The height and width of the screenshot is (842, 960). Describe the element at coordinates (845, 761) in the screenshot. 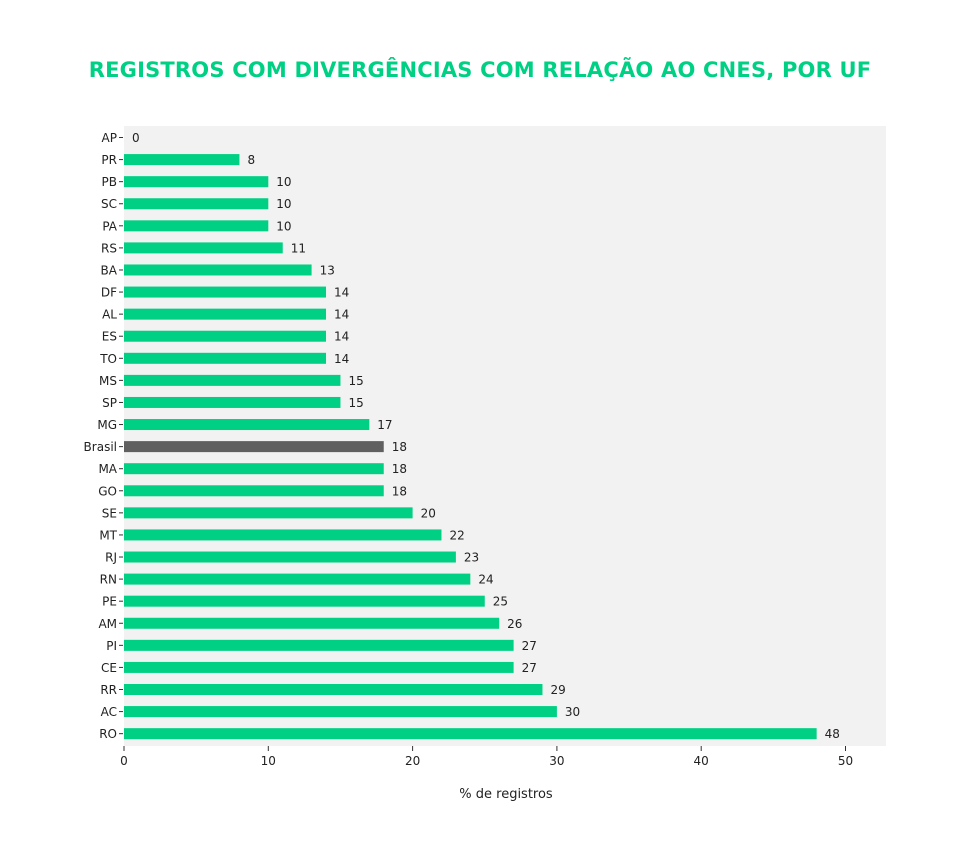

I see `x-tick-label: 50` at that location.